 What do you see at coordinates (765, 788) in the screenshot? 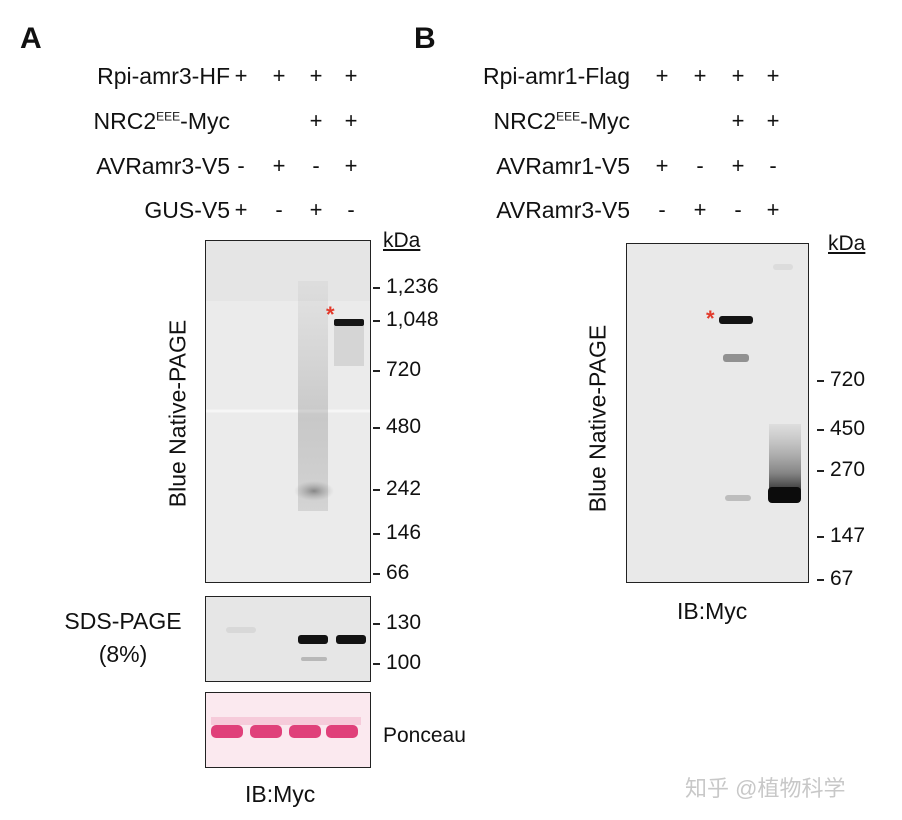
I see `watermark: 知乎 @植物科学` at bounding box center [765, 788].